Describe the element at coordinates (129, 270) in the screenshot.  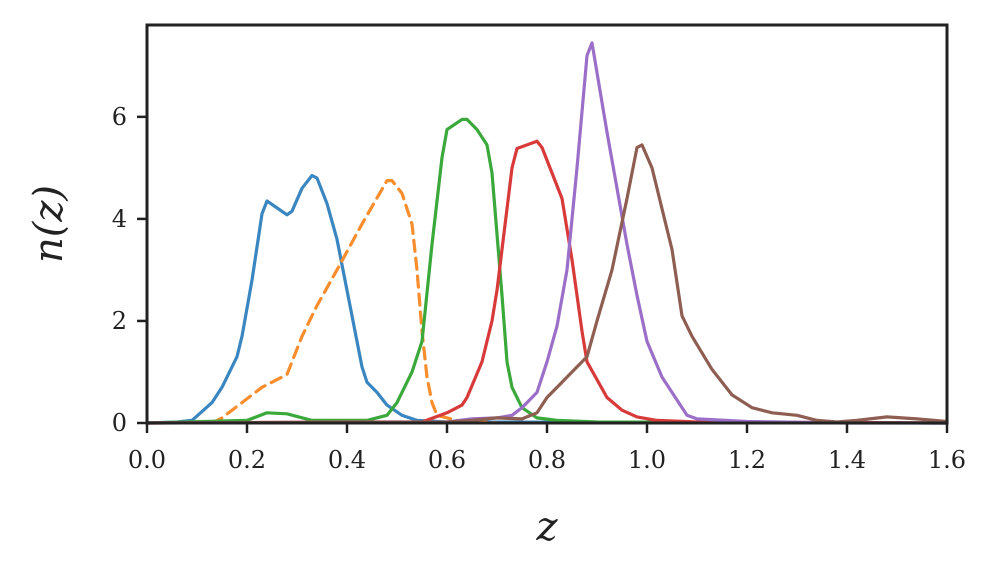
I see `y-axis: 0 2 4 6` at that location.